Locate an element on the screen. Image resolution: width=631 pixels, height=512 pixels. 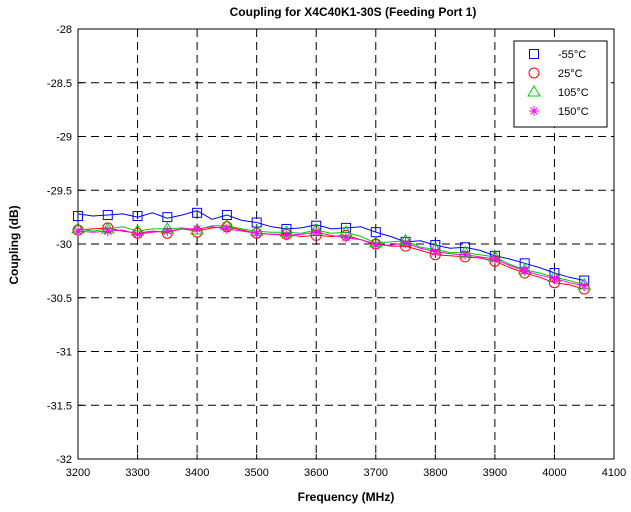
series-105c is located at coordinates (331, 254).